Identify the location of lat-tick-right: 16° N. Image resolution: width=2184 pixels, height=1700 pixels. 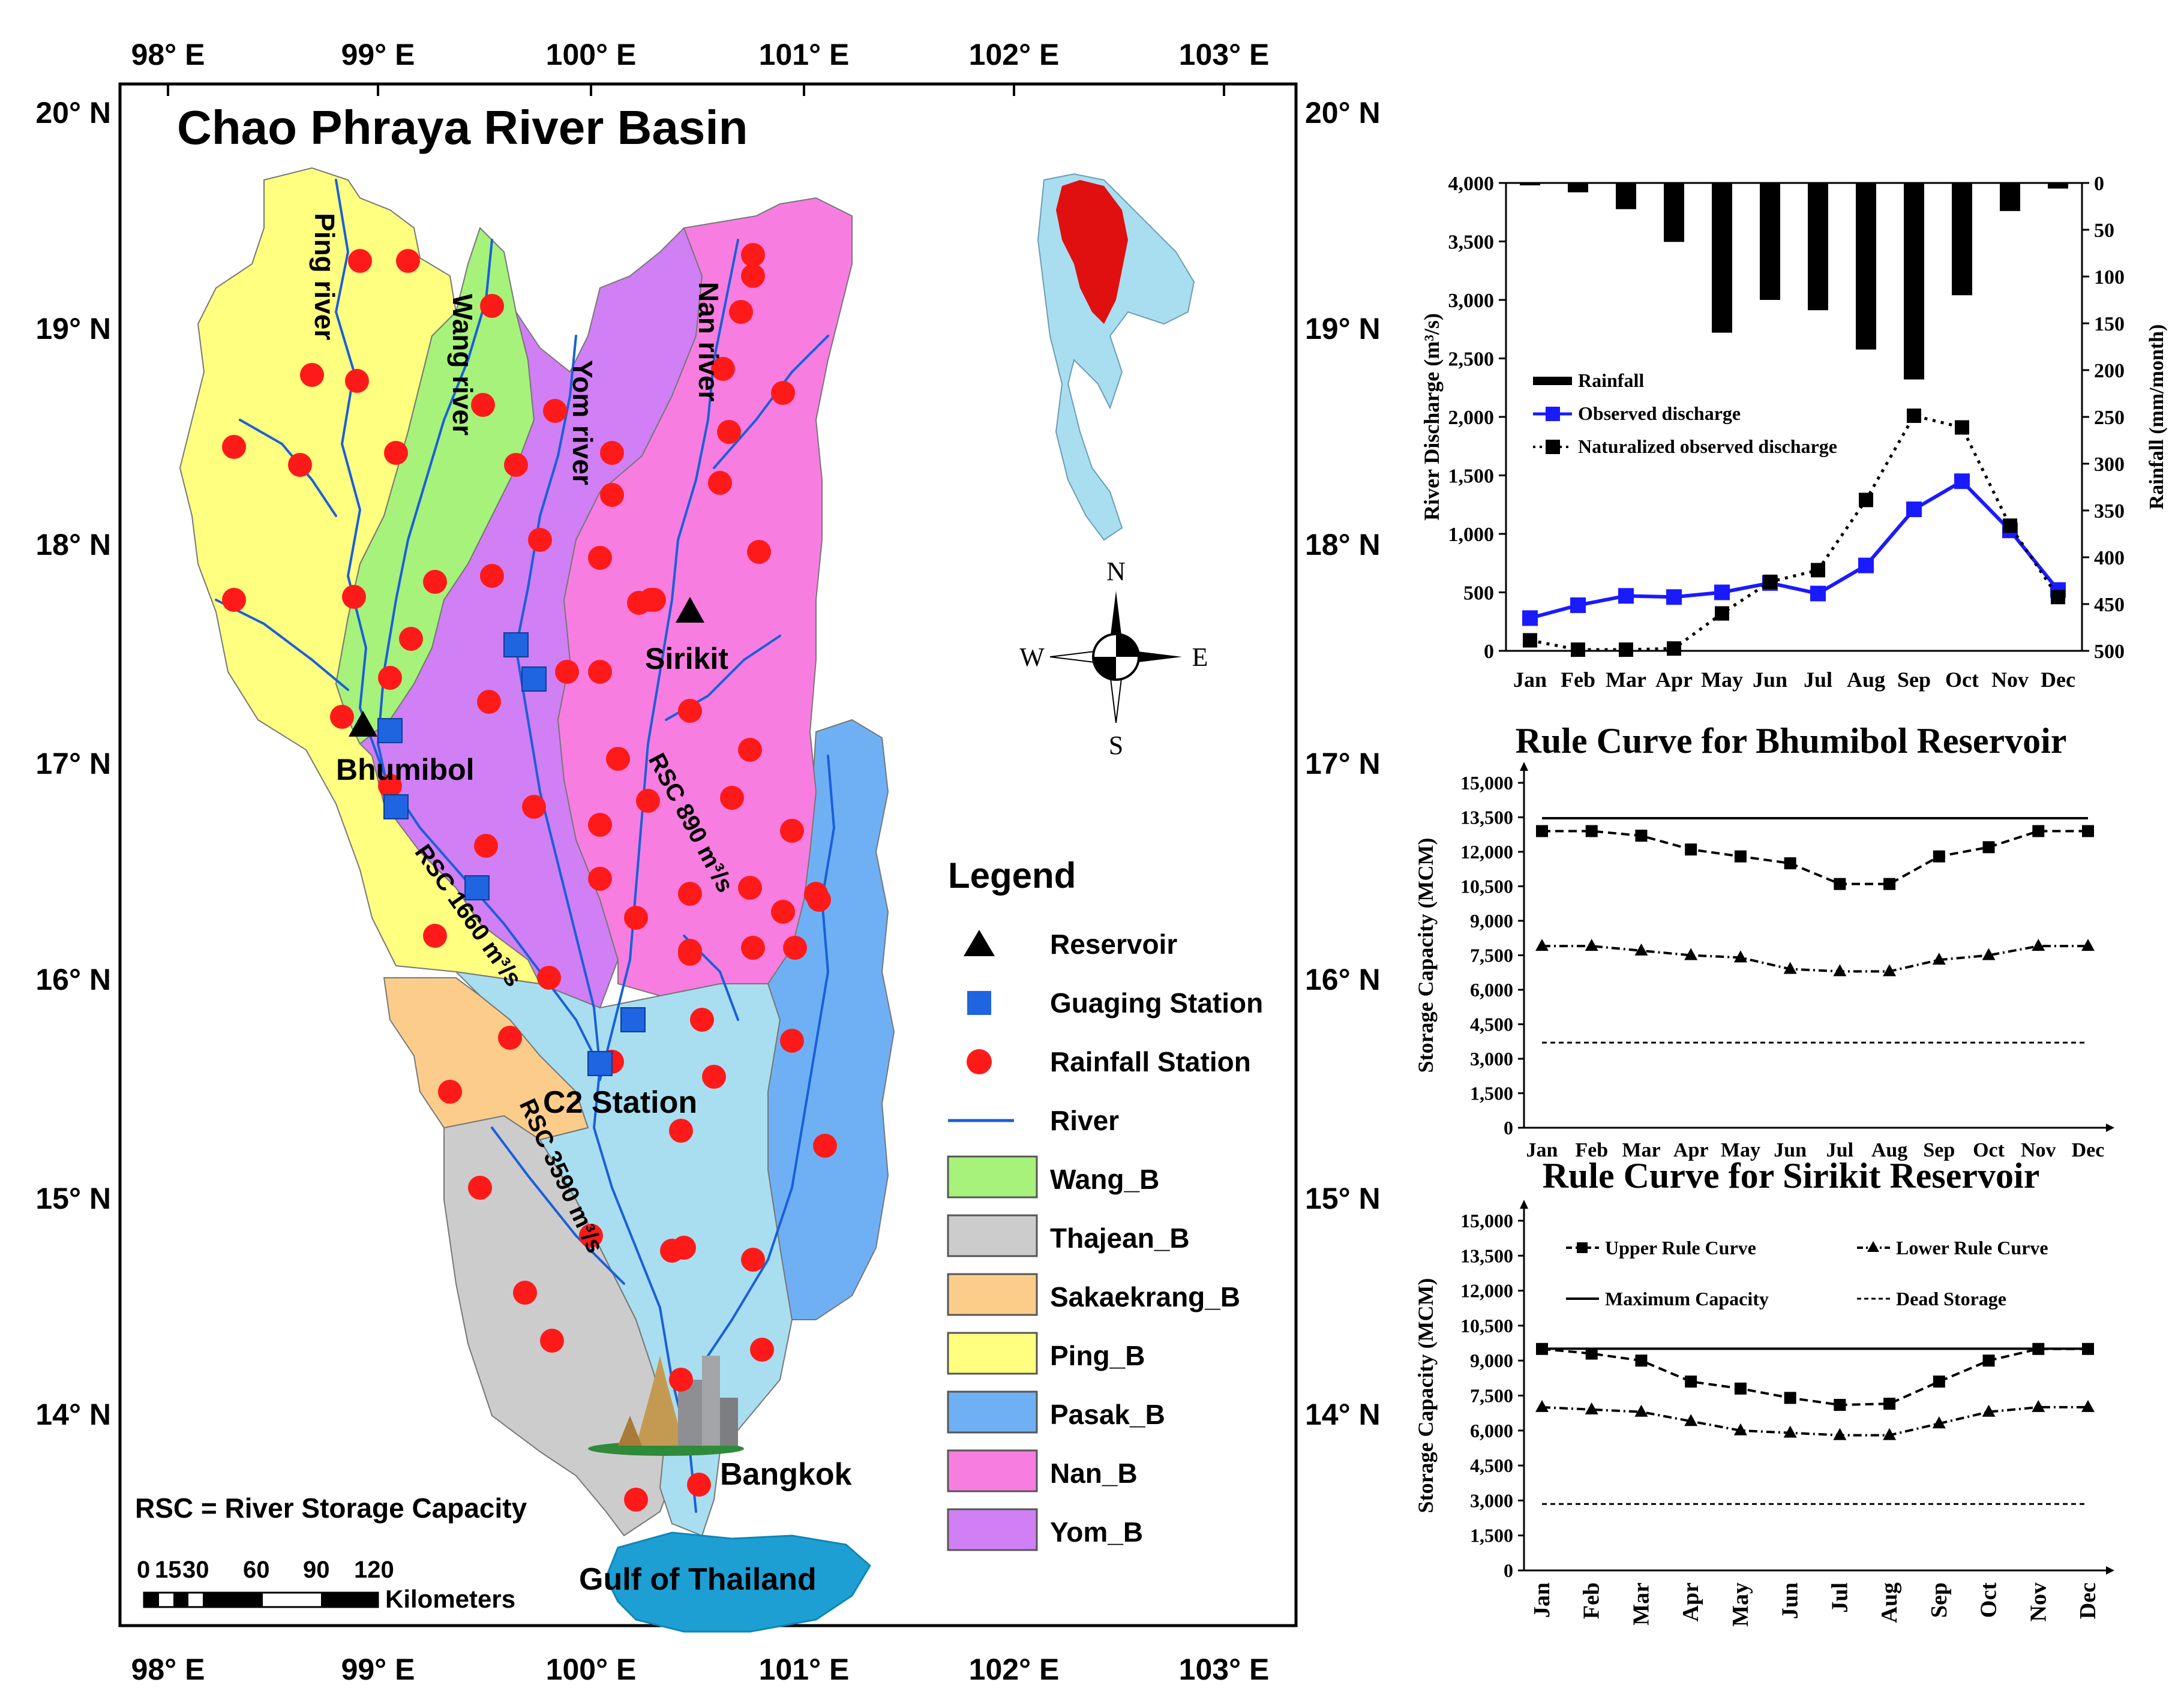
(1343, 979).